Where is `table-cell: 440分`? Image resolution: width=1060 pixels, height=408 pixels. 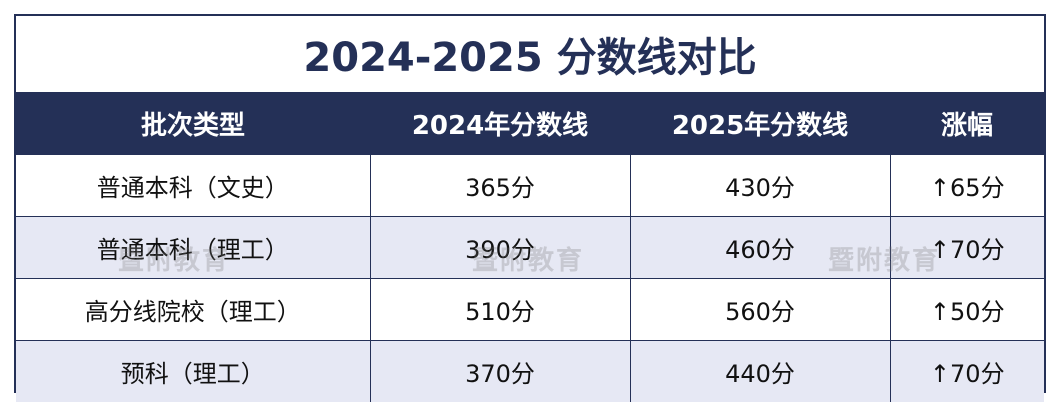 table-cell: 440分 is located at coordinates (759, 371).